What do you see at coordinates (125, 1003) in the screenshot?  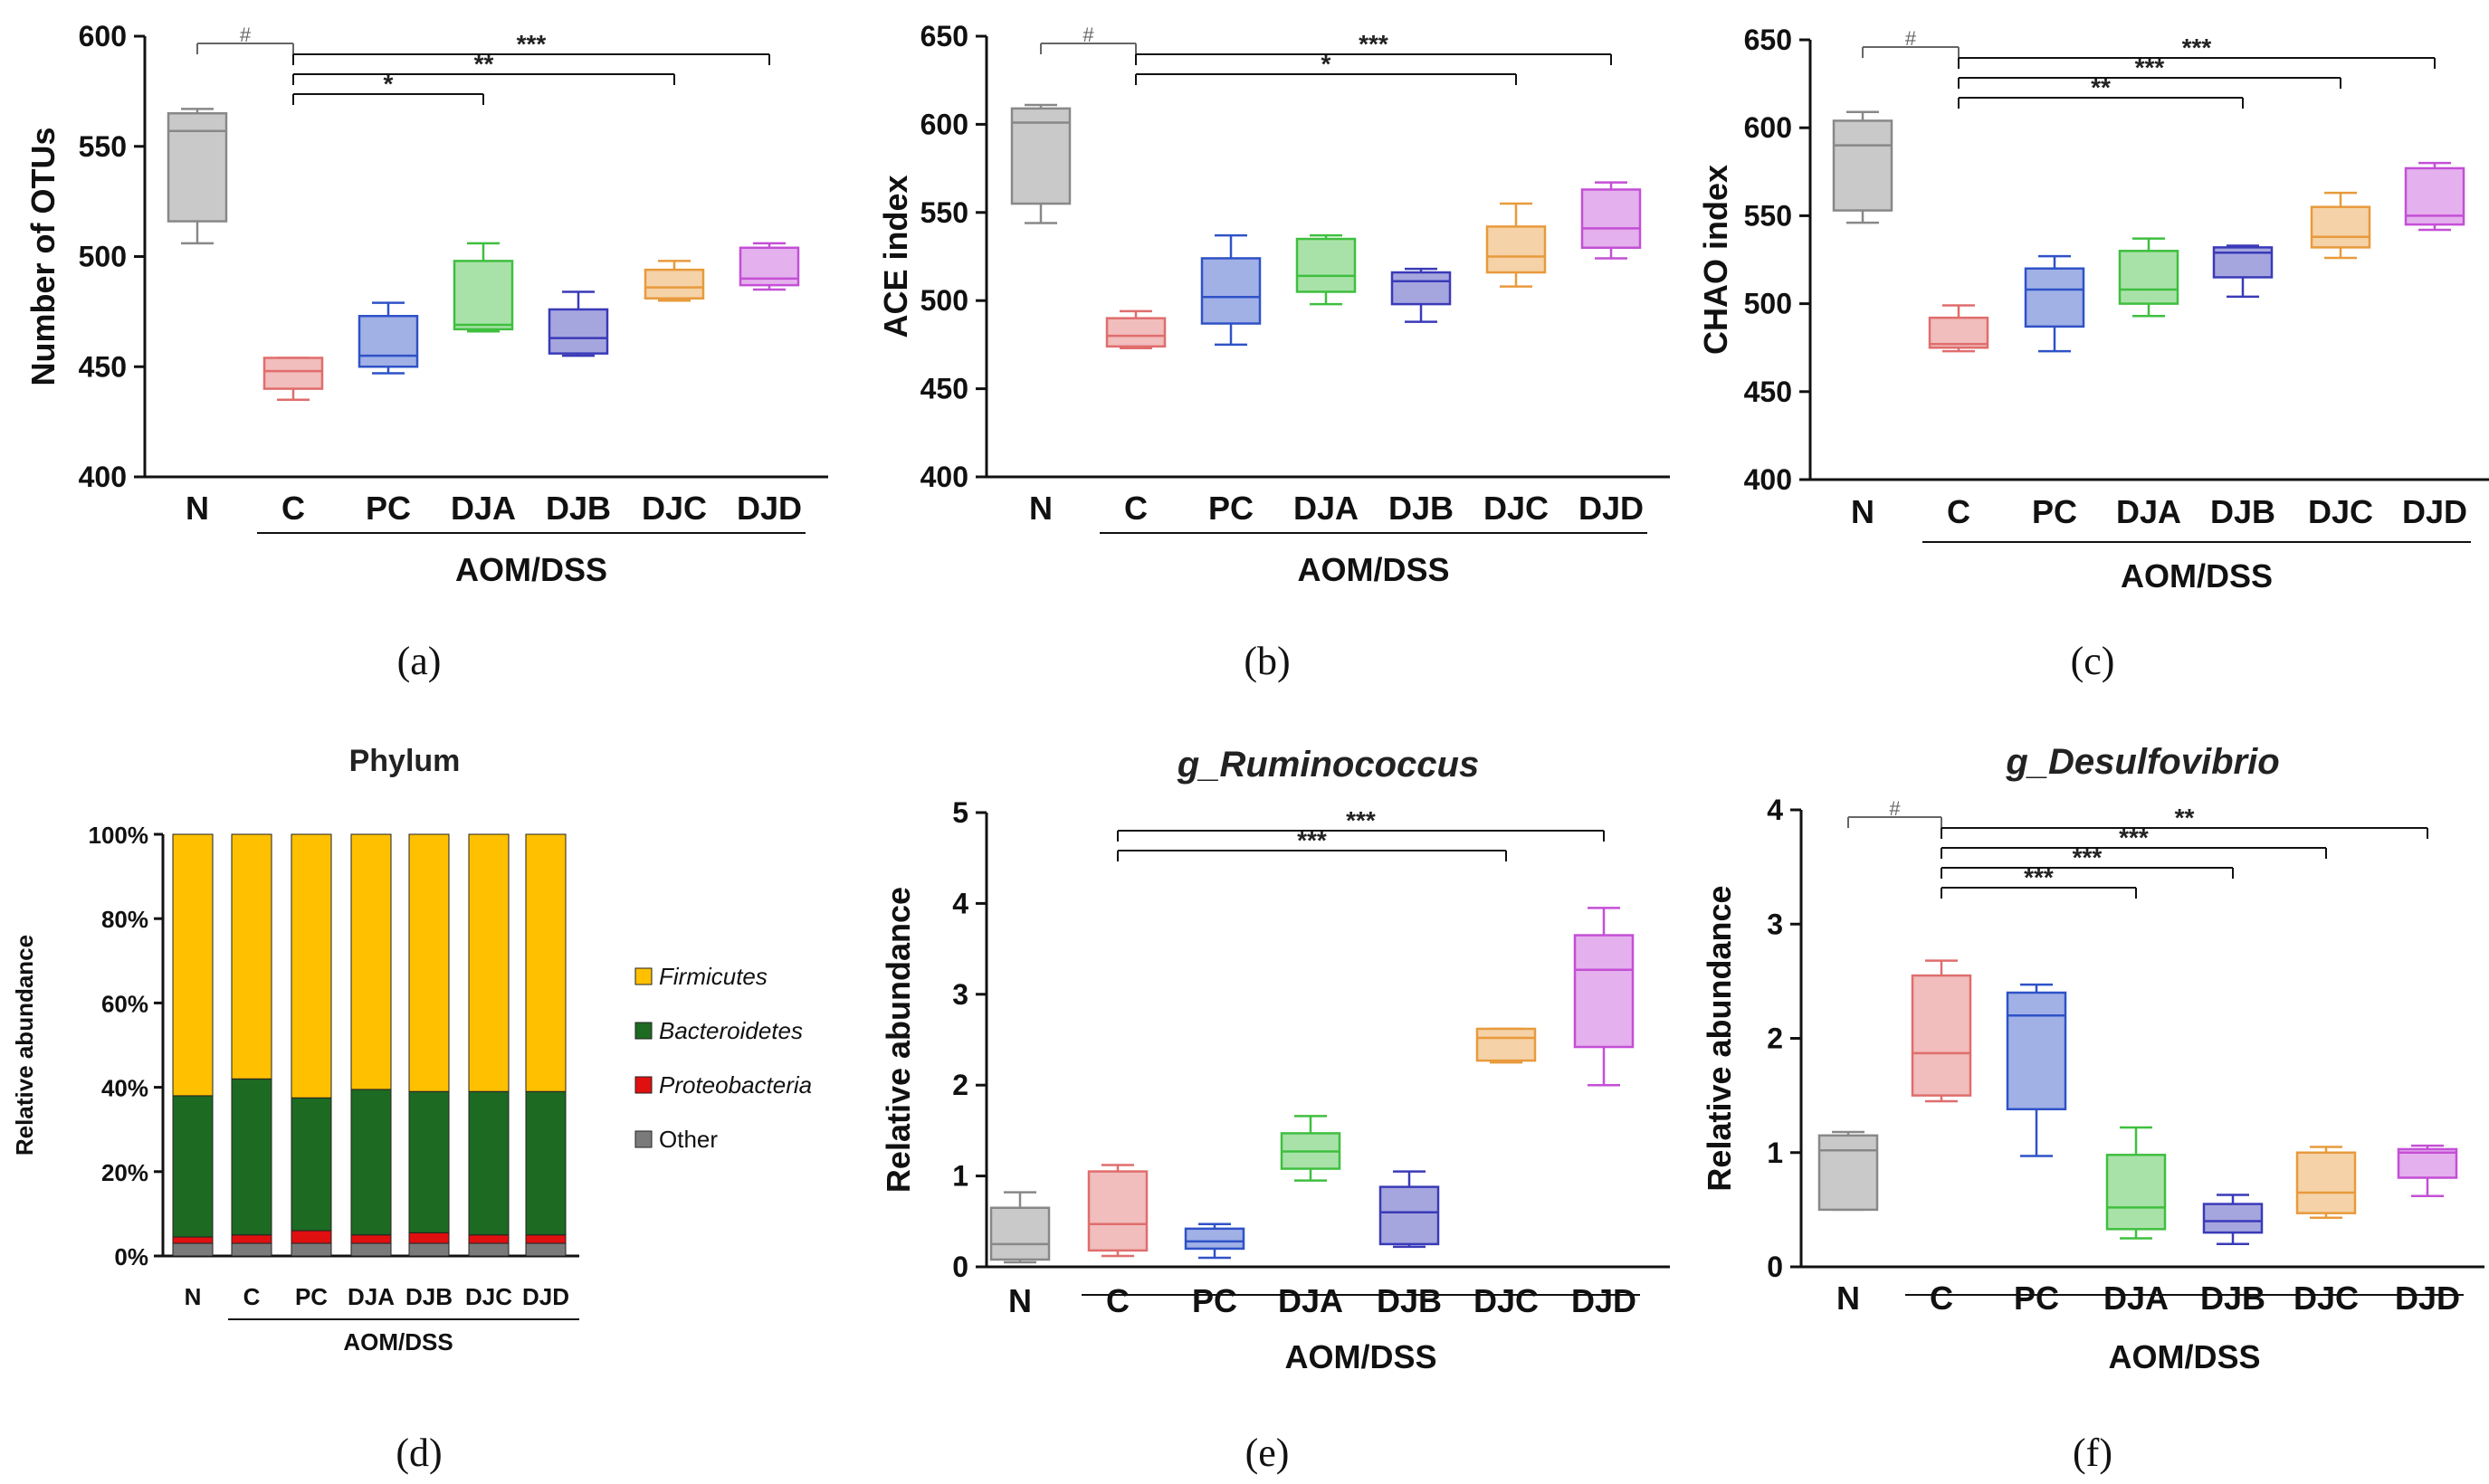 I see `y-tick-label: 60%` at bounding box center [125, 1003].